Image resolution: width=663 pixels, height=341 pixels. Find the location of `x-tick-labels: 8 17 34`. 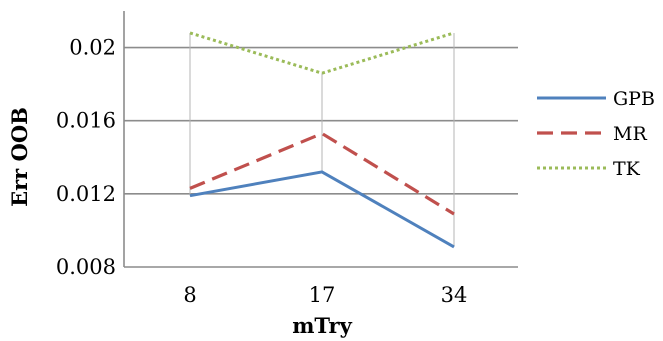

x-tick-labels: 8 17 34 is located at coordinates (325, 295).